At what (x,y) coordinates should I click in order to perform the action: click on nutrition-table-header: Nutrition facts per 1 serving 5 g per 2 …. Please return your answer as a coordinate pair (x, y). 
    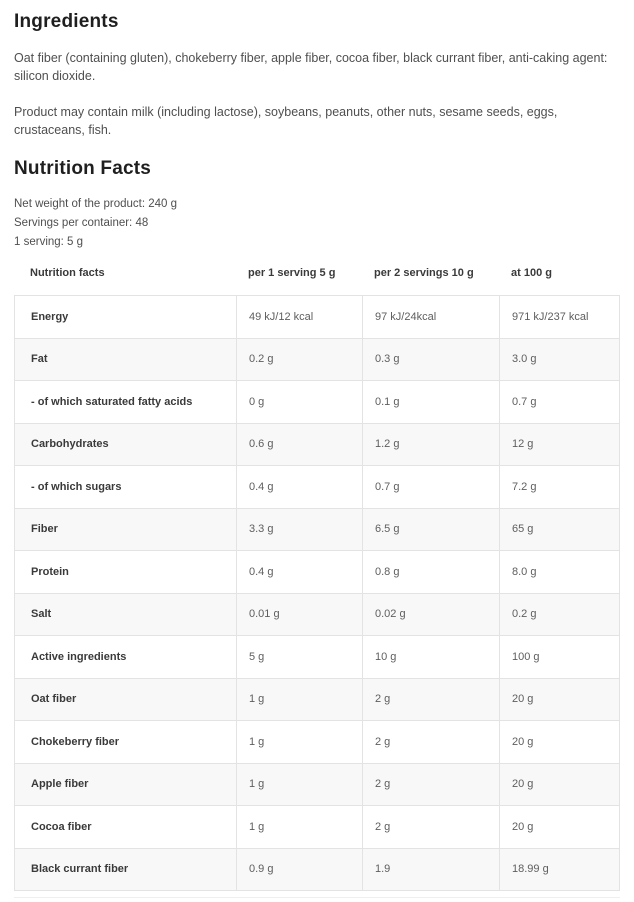
    Looking at the image, I should click on (317, 273).